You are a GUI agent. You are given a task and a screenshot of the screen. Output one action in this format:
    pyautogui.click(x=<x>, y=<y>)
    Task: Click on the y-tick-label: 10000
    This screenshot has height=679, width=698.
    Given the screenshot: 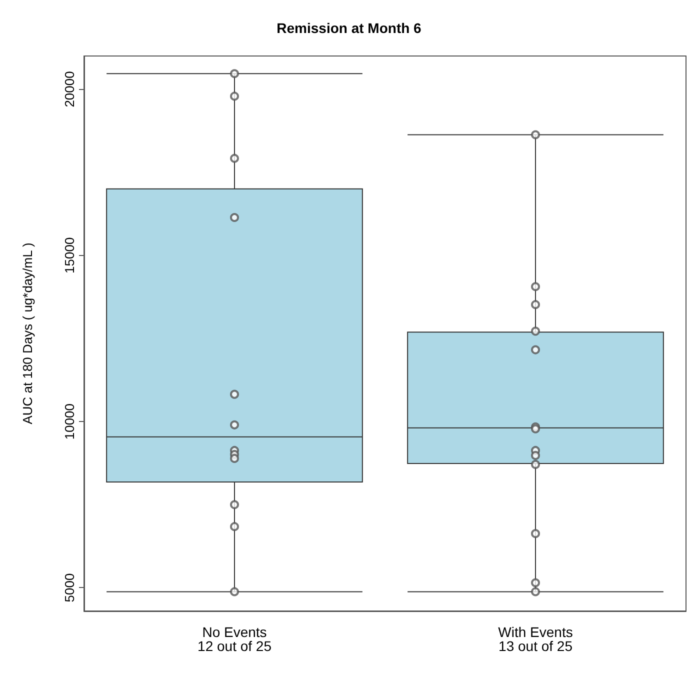 What is the action you would take?
    pyautogui.click(x=69, y=421)
    